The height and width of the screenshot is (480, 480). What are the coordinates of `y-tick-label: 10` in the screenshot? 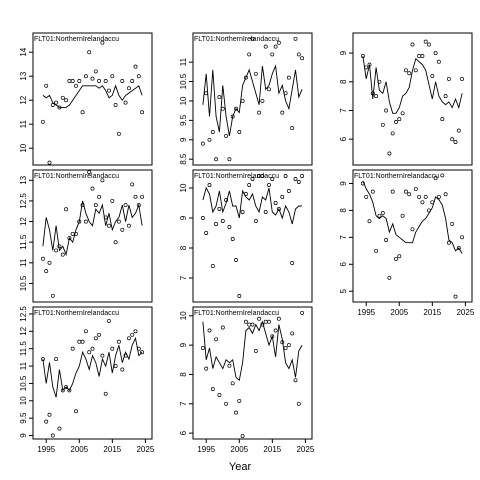 It's located at (183, 315).